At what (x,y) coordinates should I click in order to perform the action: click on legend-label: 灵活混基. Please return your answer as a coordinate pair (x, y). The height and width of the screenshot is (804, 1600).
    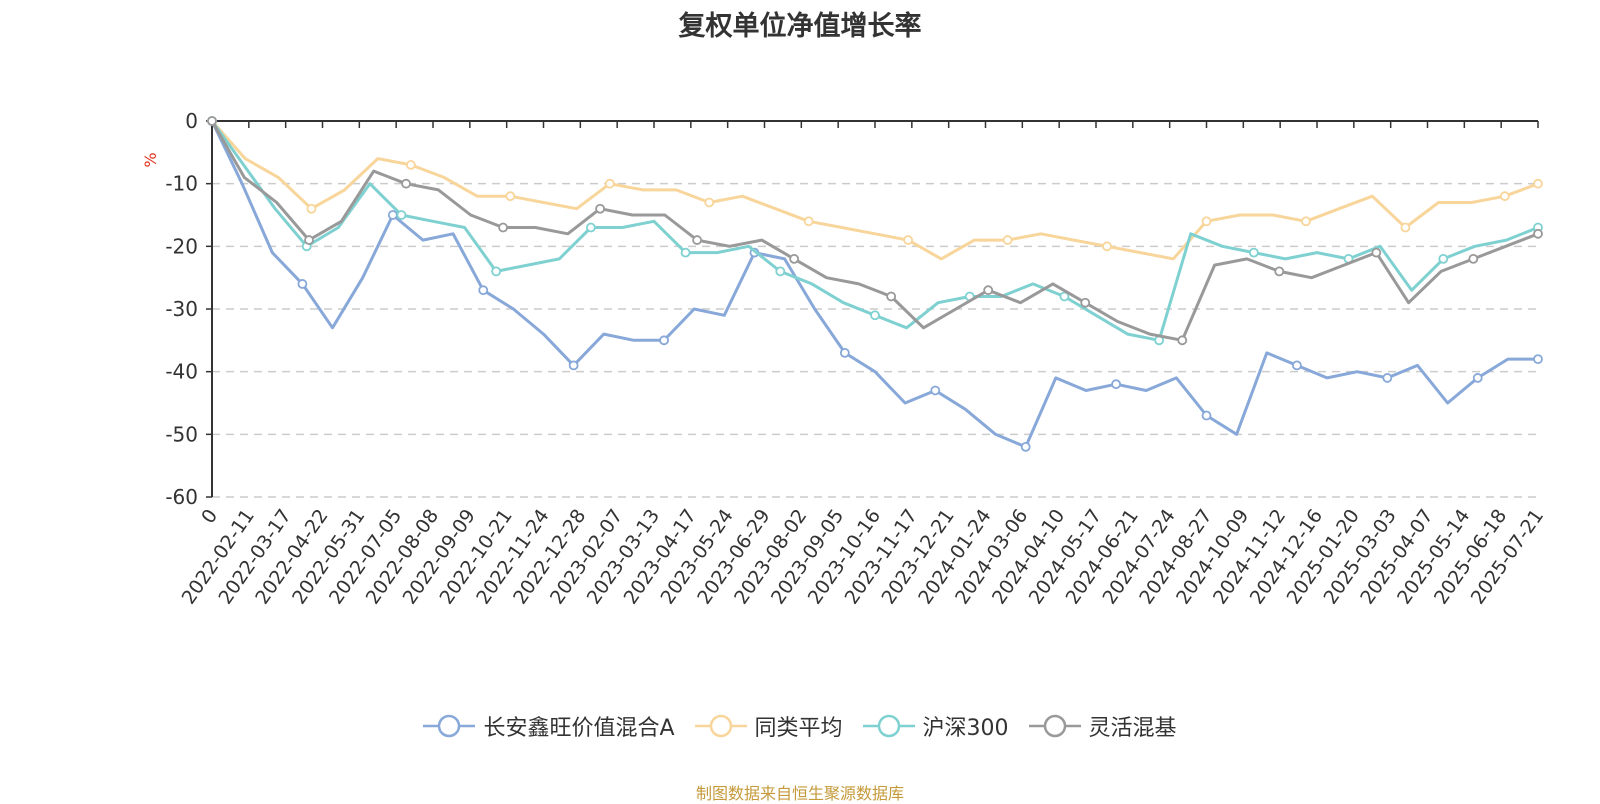
    Looking at the image, I should click on (1132, 728).